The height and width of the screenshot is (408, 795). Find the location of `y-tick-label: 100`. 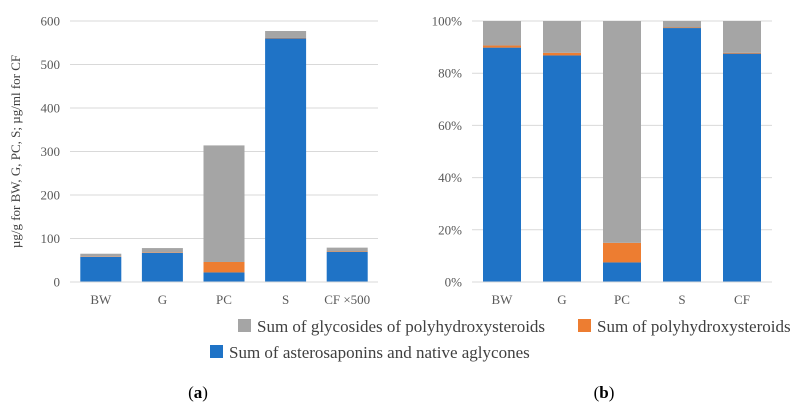

y-tick-label: 100 is located at coordinates (51, 238).